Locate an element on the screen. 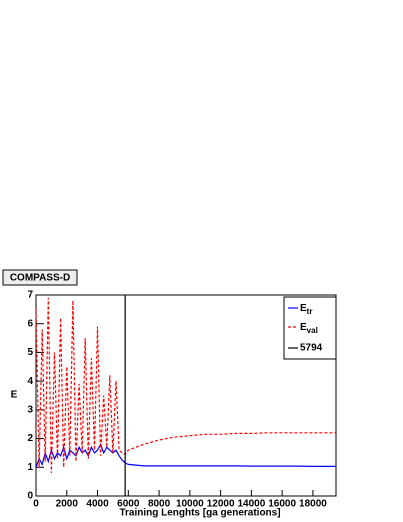 This screenshot has width=403, height=522. y-tick-label: 2 is located at coordinates (30, 438).